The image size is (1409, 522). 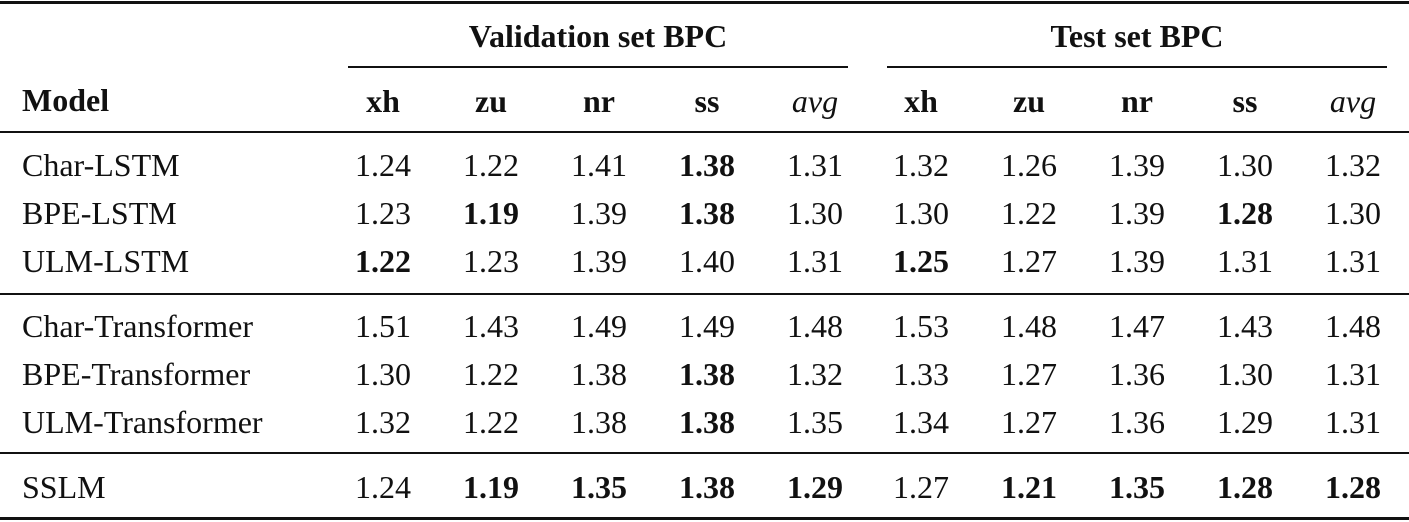 What do you see at coordinates (66, 100) in the screenshot?
I see `column-header: Model` at bounding box center [66, 100].